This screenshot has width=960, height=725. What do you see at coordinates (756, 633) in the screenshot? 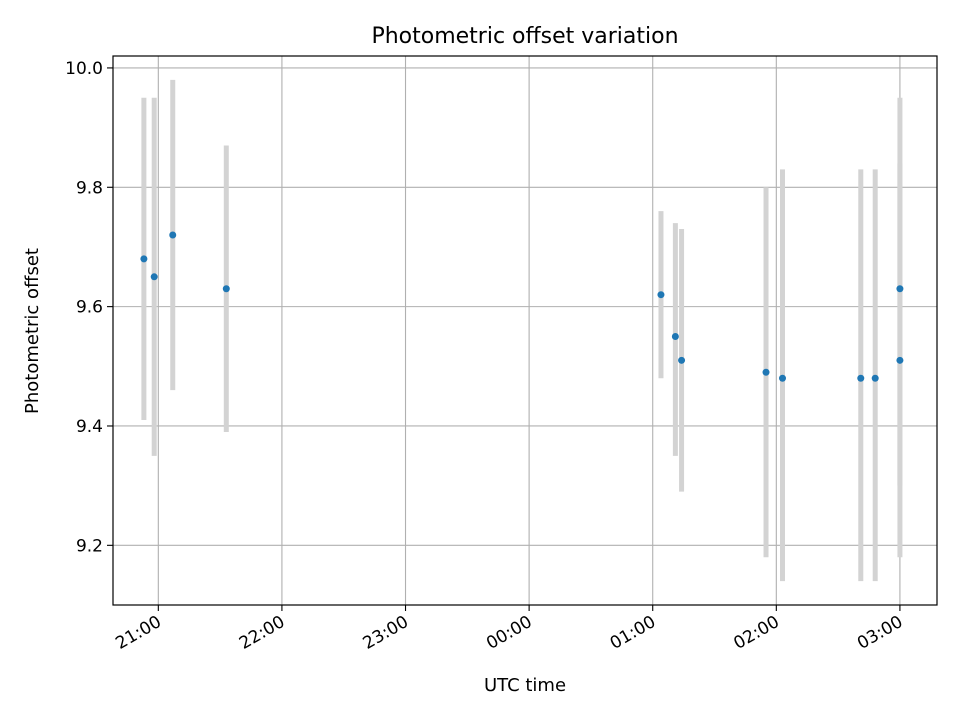
I see `x-tick-label: 02:00` at bounding box center [756, 633].